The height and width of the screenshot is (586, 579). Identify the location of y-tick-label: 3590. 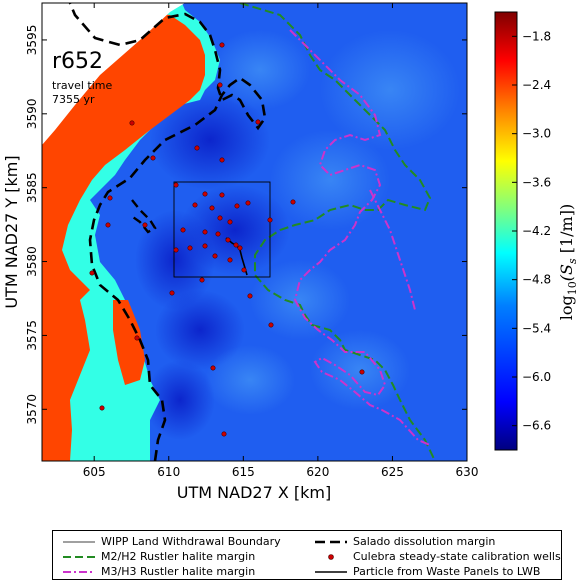
(32, 114).